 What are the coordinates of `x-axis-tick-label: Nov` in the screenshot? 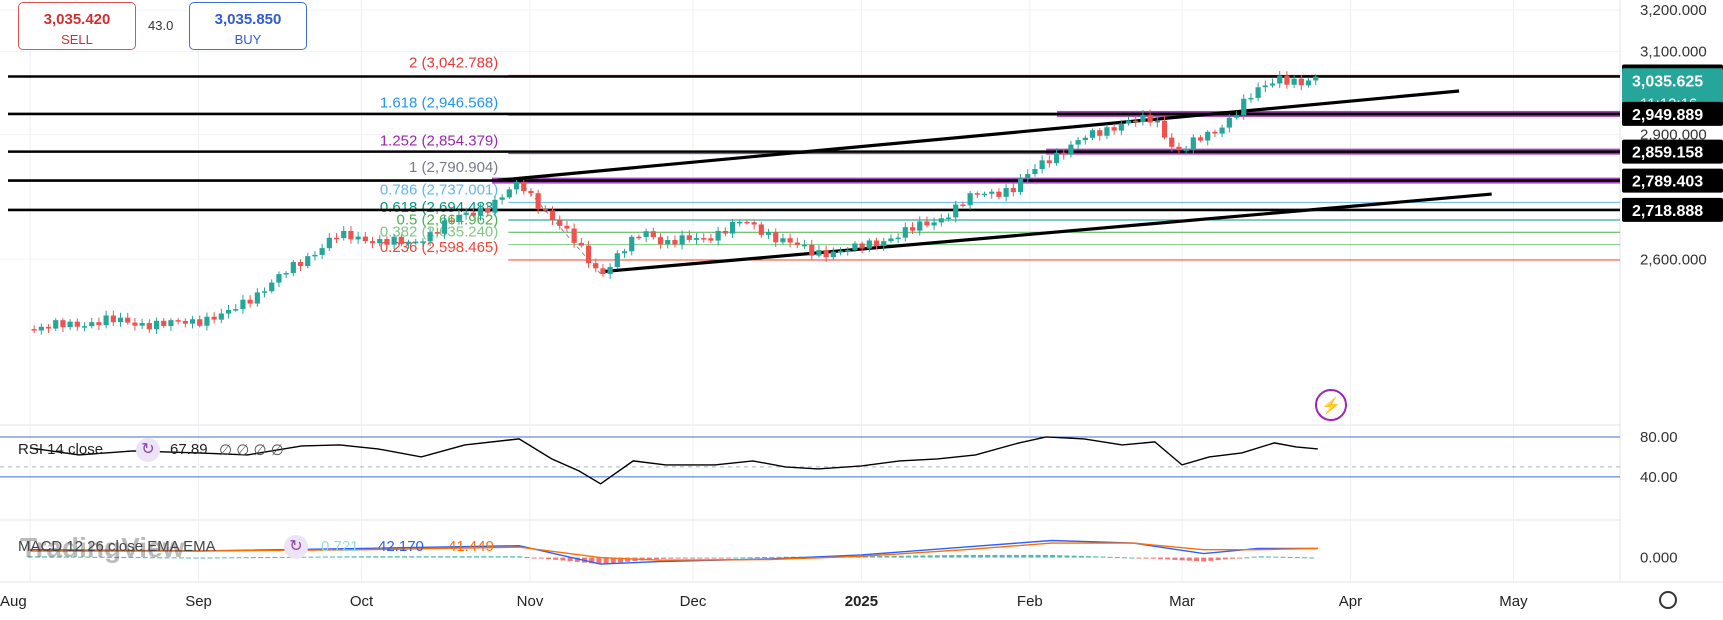 It's located at (530, 601).